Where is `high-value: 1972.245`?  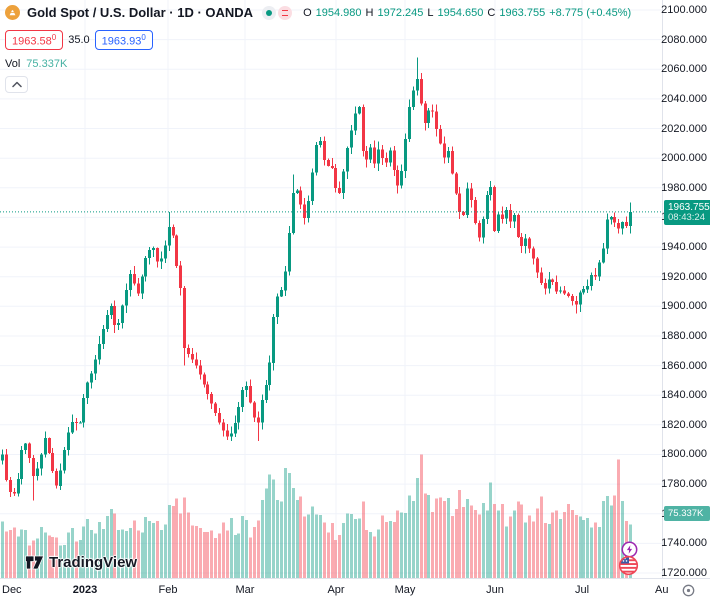
high-value: 1972.245 is located at coordinates (400, 12).